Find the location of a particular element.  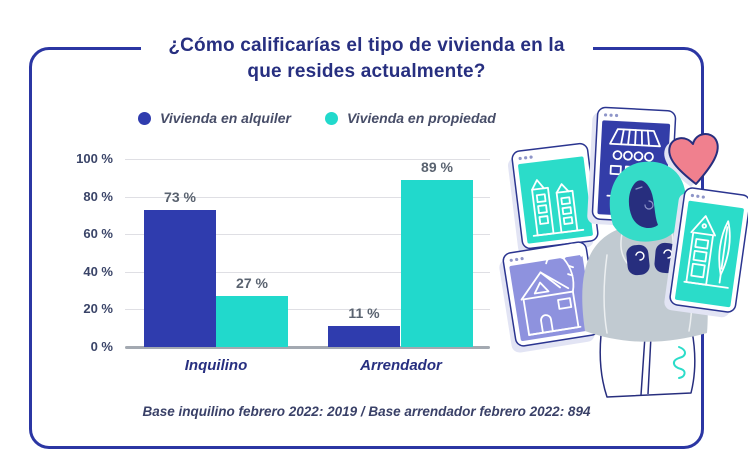

y-axis-tick-label: 100 % is located at coordinates (94, 158).